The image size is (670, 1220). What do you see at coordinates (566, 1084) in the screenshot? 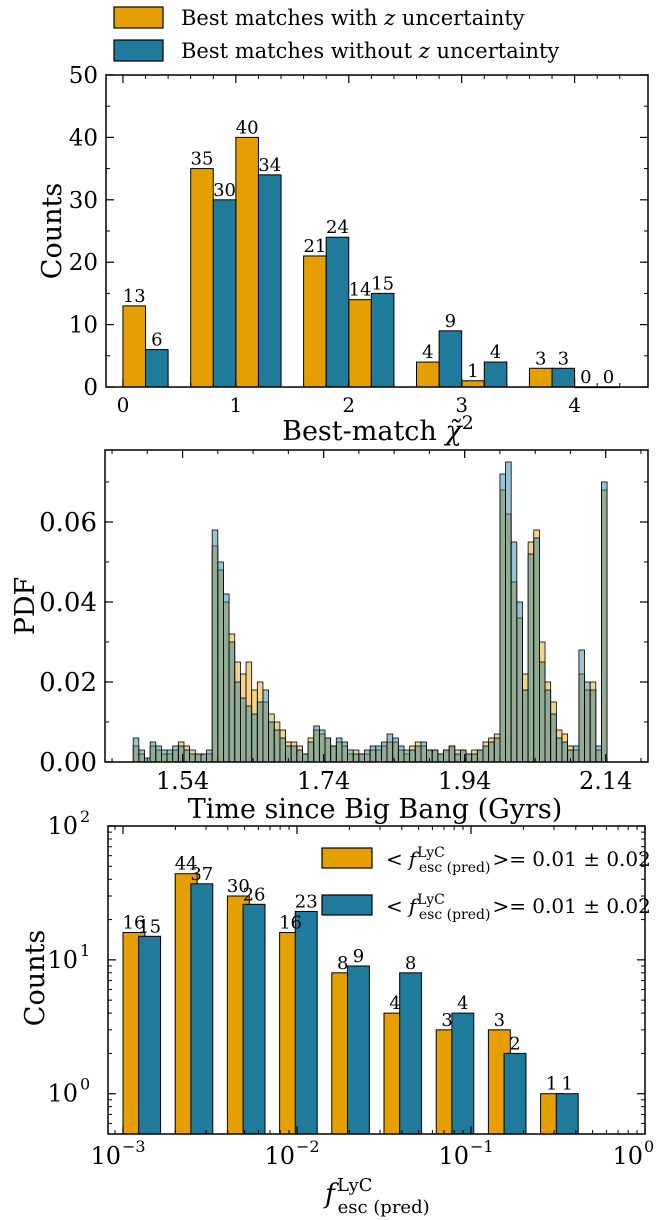
I see `fesc-bar-value-label: 1` at bounding box center [566, 1084].